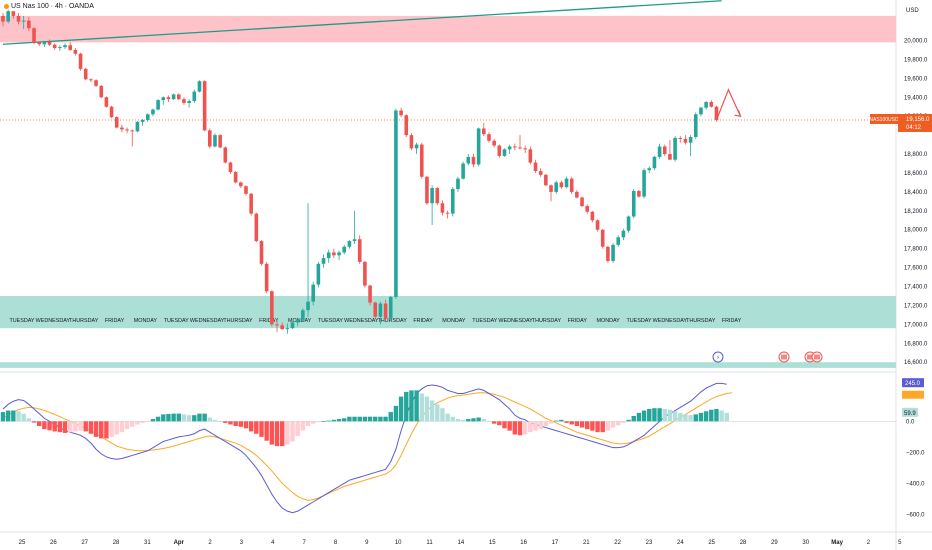 The width and height of the screenshot is (932, 550). What do you see at coordinates (147, 543) in the screenshot?
I see `time-tick-label: 31` at bounding box center [147, 543].